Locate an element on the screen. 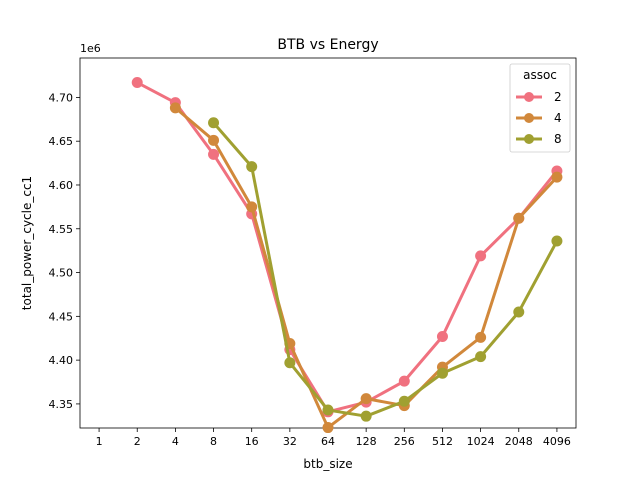  y-tick-label: 4.50 is located at coordinates (61, 273).